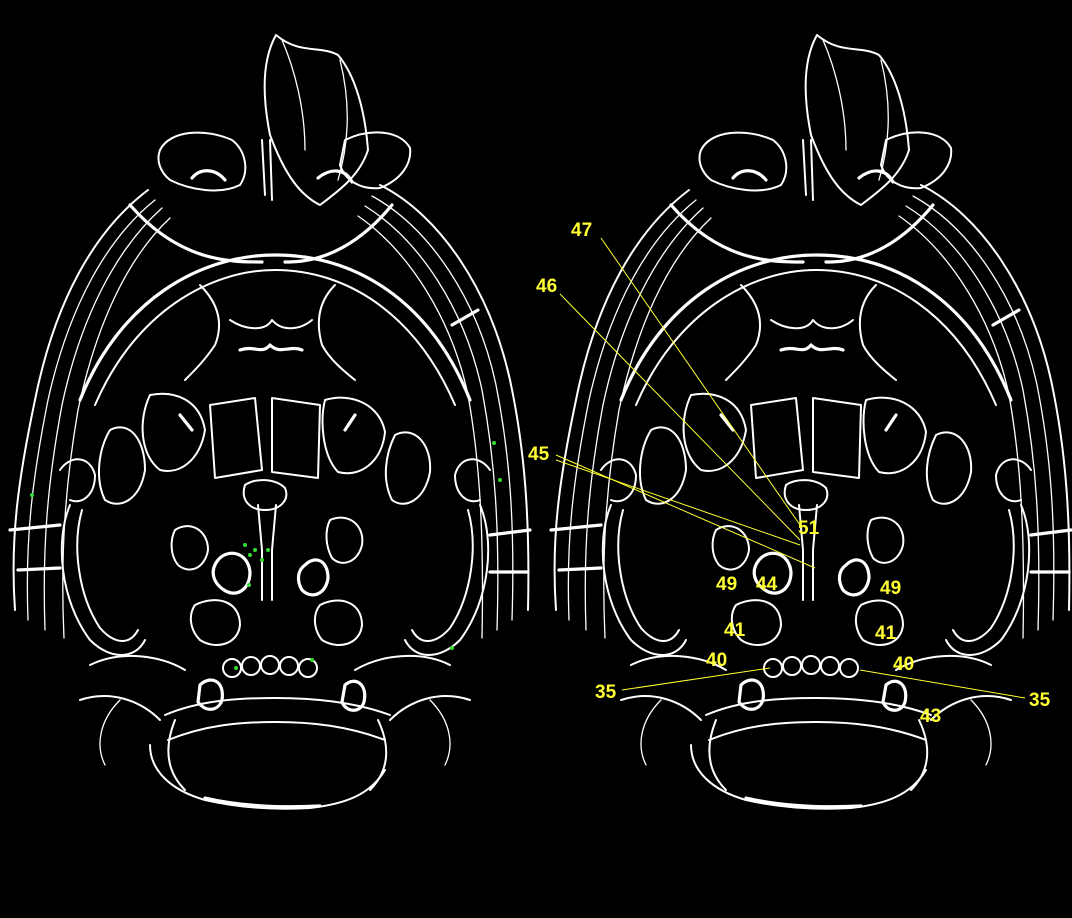 The height and width of the screenshot is (918, 1072). What do you see at coordinates (767, 584) in the screenshot?
I see `label-44: 44` at bounding box center [767, 584].